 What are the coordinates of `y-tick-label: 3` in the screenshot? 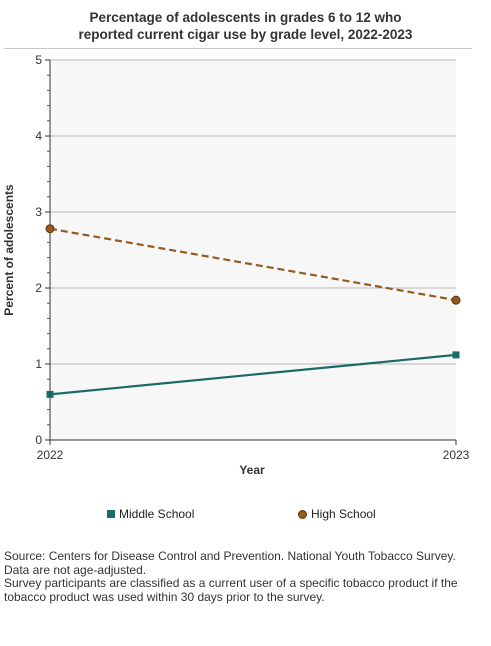 It's located at (38, 212).